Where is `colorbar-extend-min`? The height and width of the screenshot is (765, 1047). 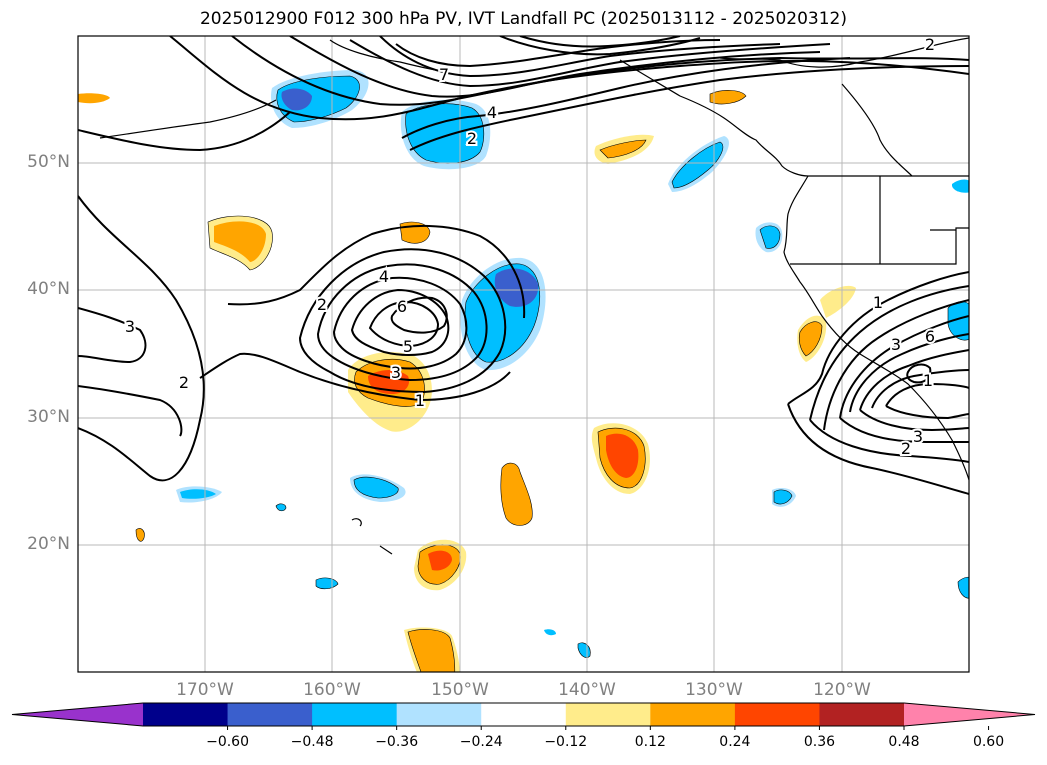
colorbar-extend-min is located at coordinates (77, 714).